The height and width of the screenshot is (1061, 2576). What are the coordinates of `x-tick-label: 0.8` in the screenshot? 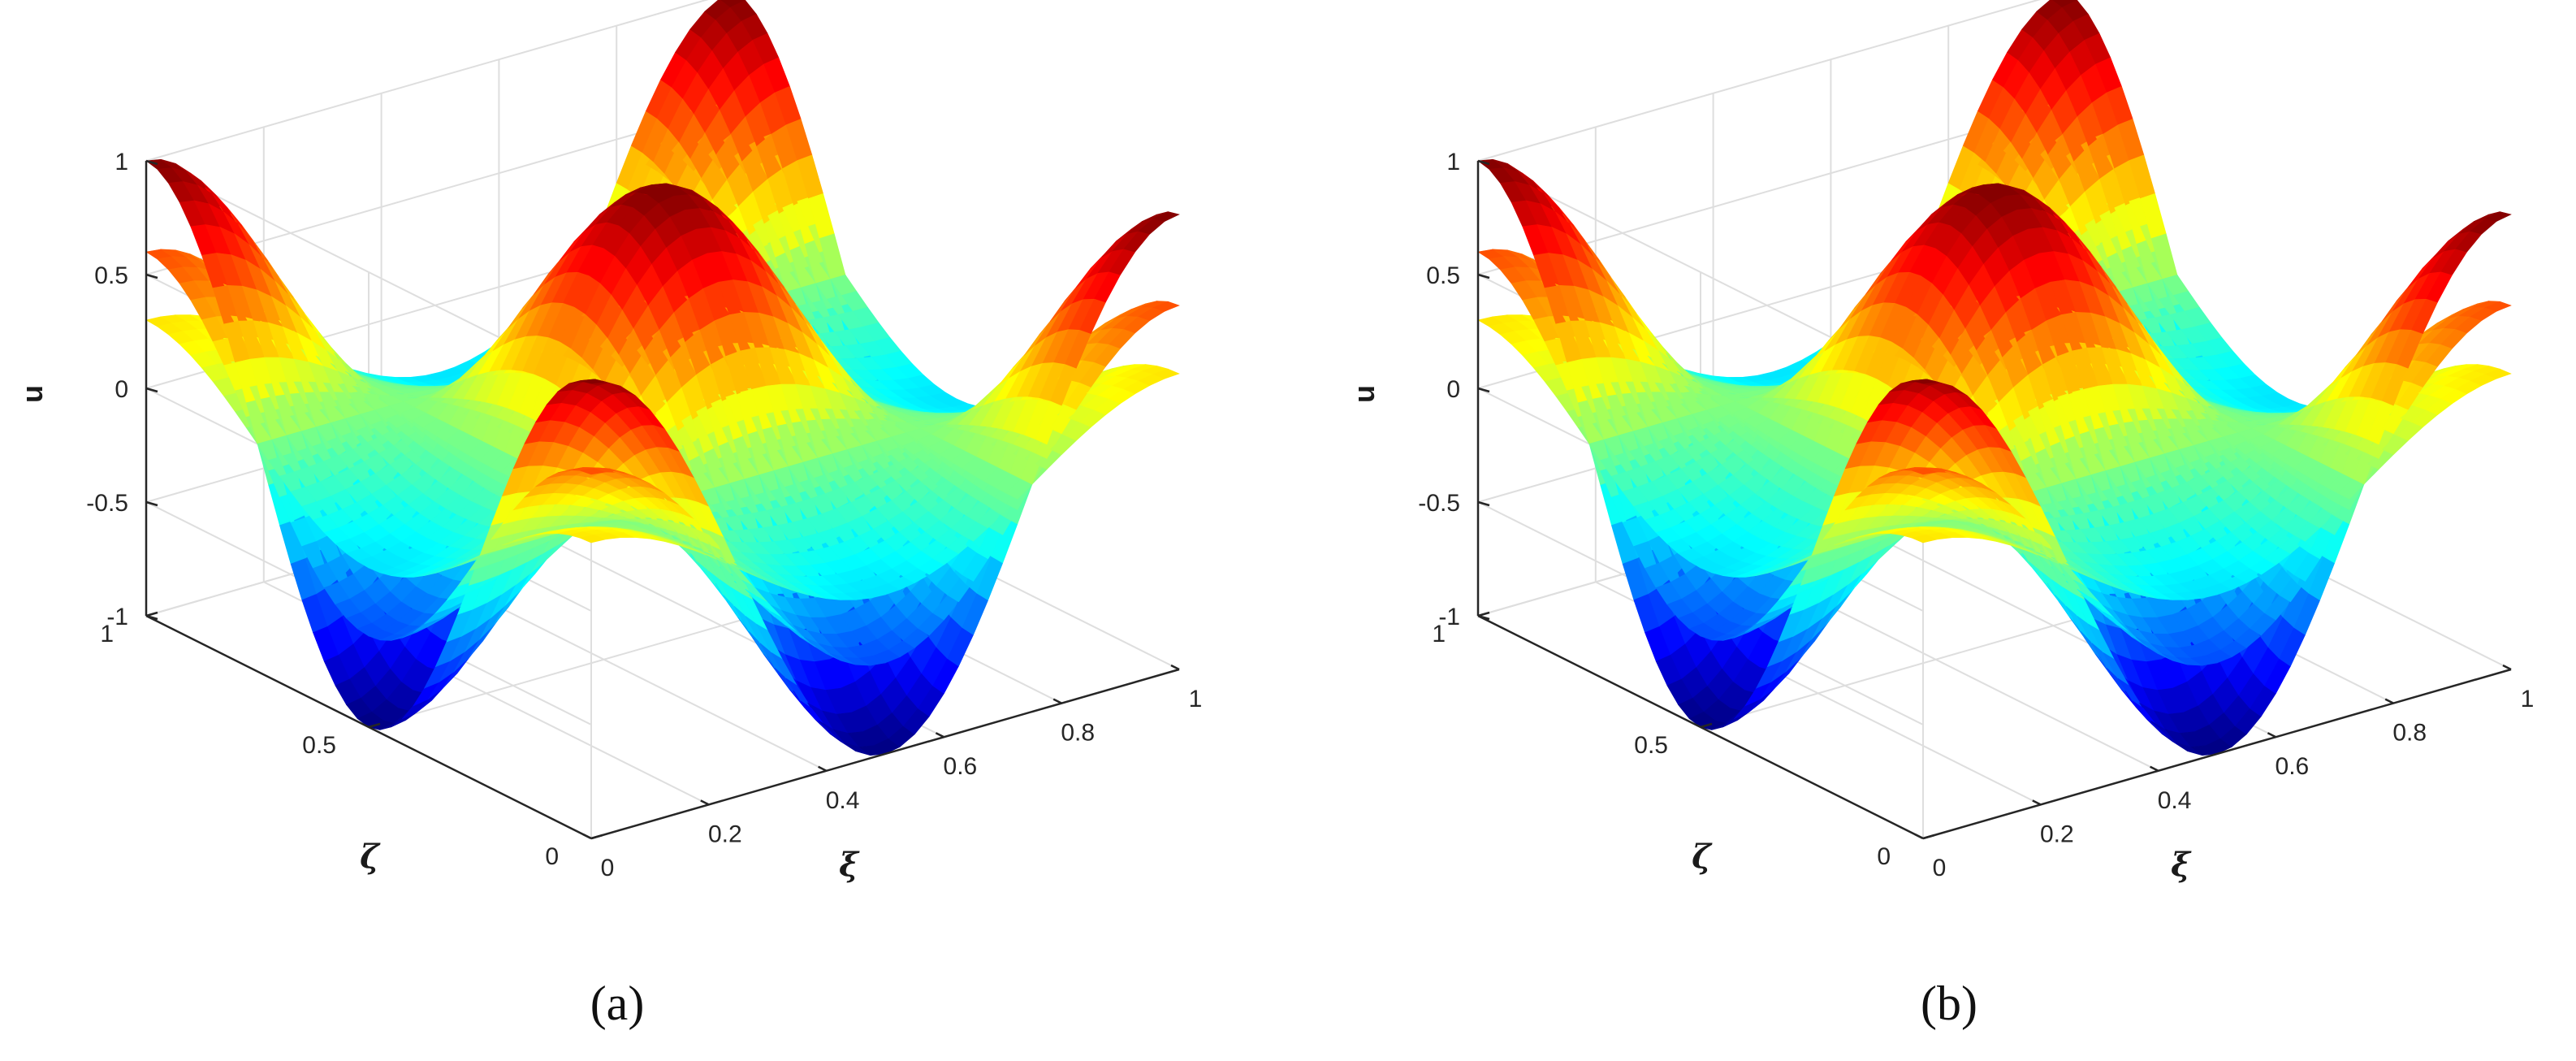 It's located at (1078, 733).